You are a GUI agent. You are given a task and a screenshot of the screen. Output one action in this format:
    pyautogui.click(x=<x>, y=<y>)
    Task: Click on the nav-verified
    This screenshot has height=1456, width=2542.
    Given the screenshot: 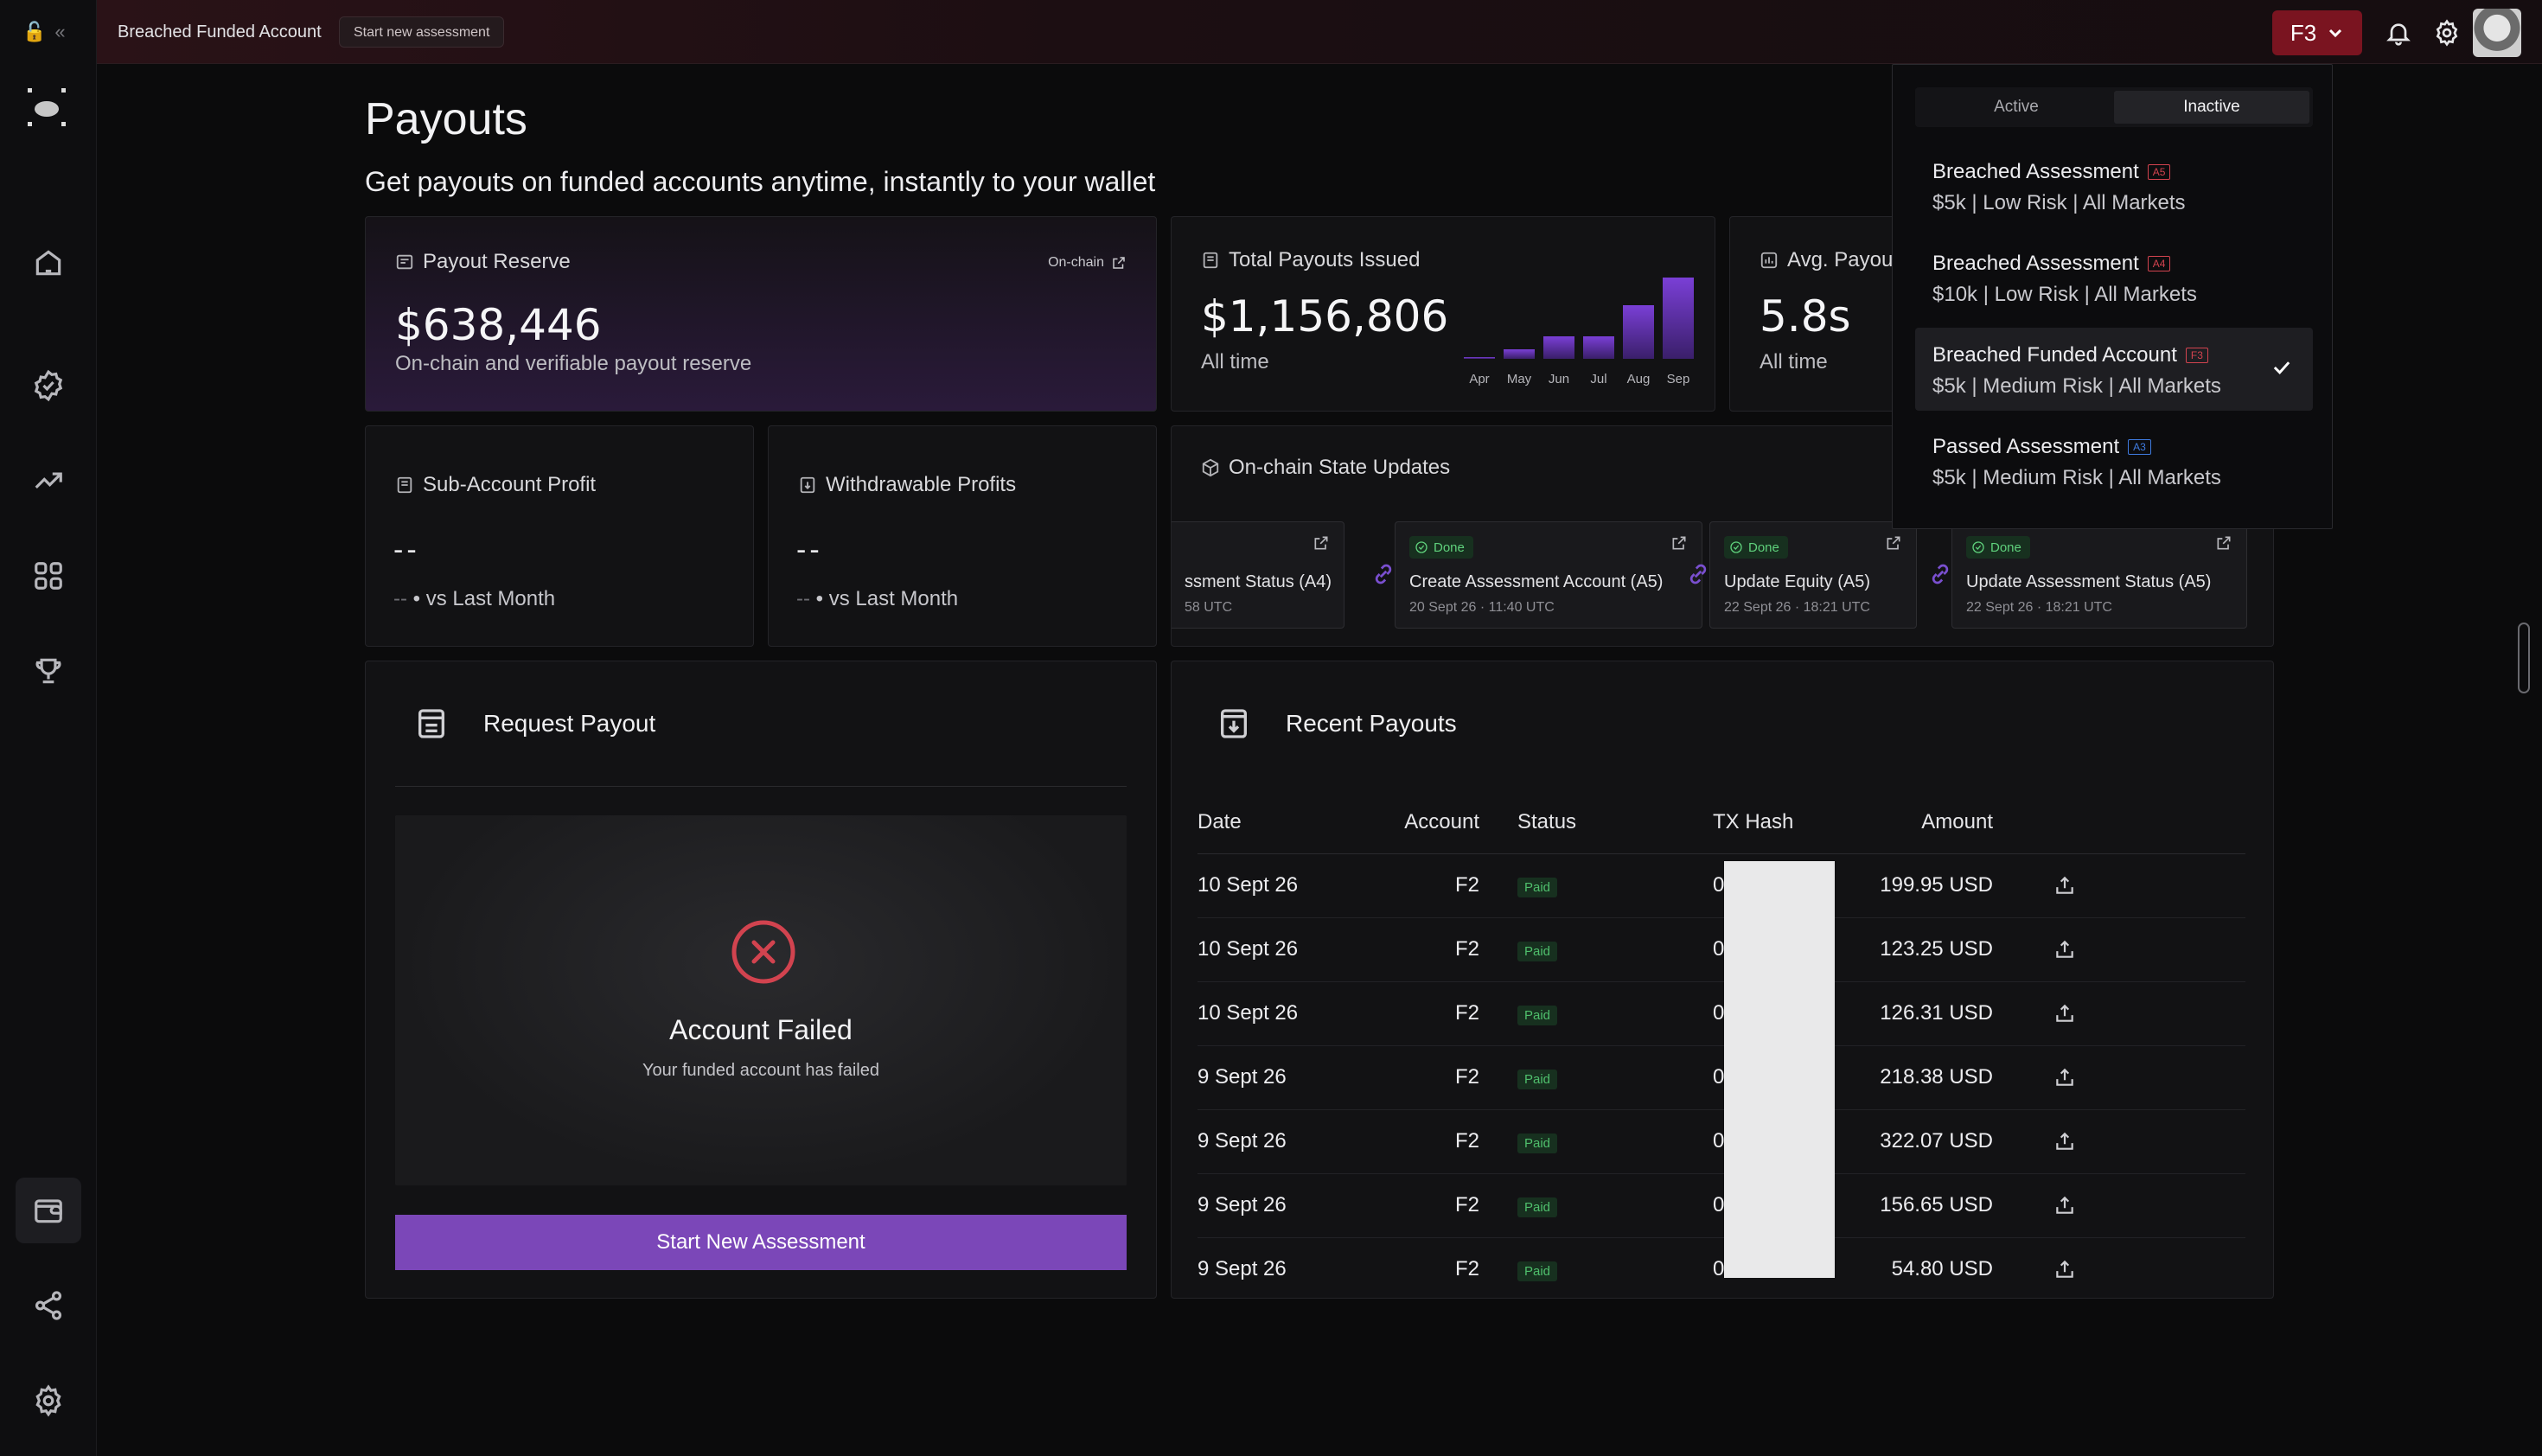 What is the action you would take?
    pyautogui.click(x=48, y=386)
    